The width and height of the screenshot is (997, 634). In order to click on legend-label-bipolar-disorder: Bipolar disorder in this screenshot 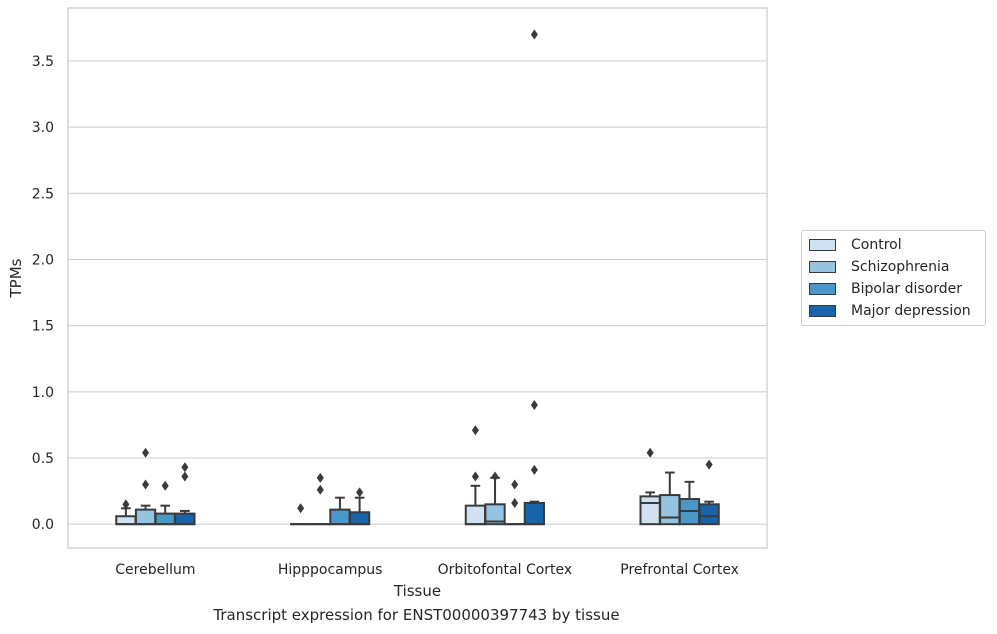, I will do `click(907, 289)`.